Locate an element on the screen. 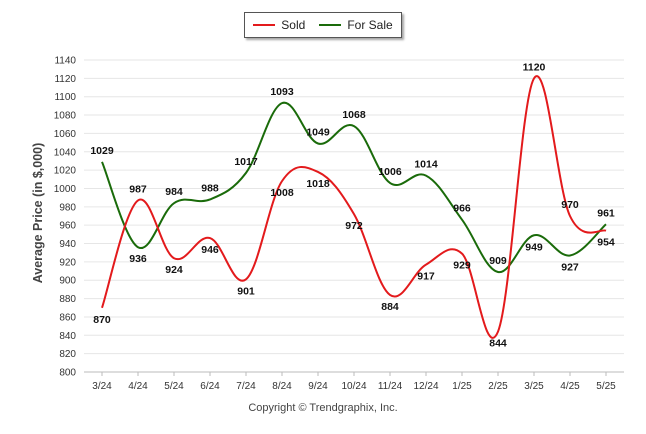  data-label-for-sale-7: 1068 is located at coordinates (354, 115).